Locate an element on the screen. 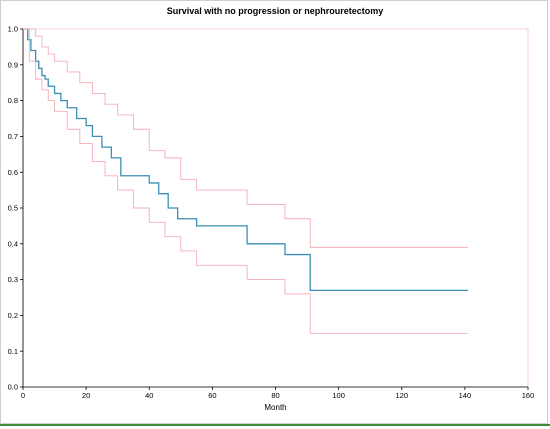  y-tick-label: 0.9 is located at coordinates (13, 64).